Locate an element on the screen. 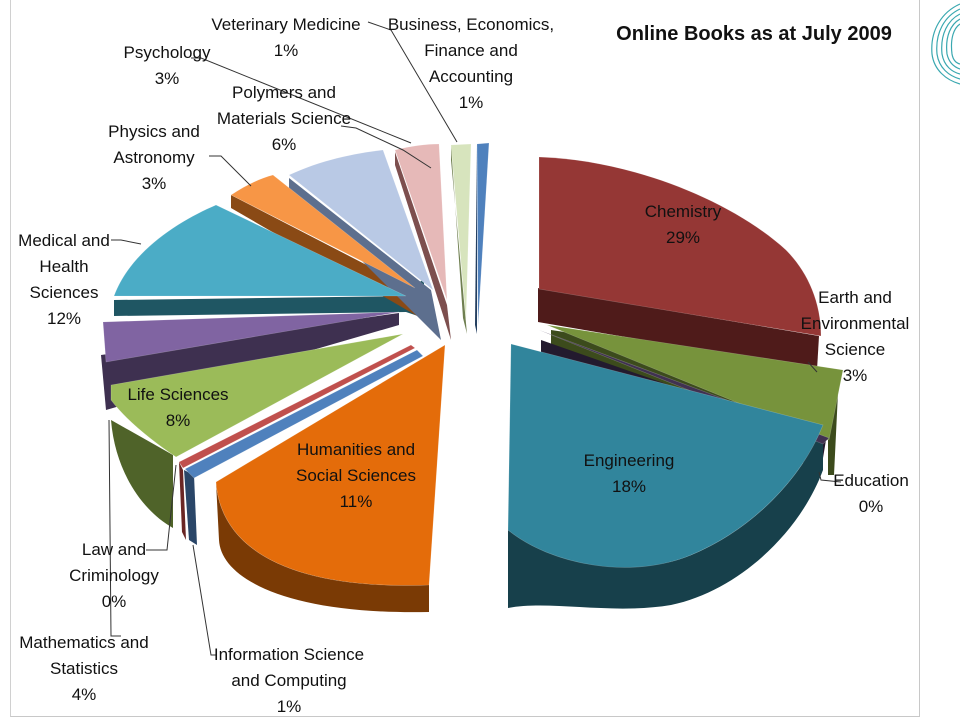 The width and height of the screenshot is (960, 721). data-label-line: Finance and is located at coordinates (471, 50).